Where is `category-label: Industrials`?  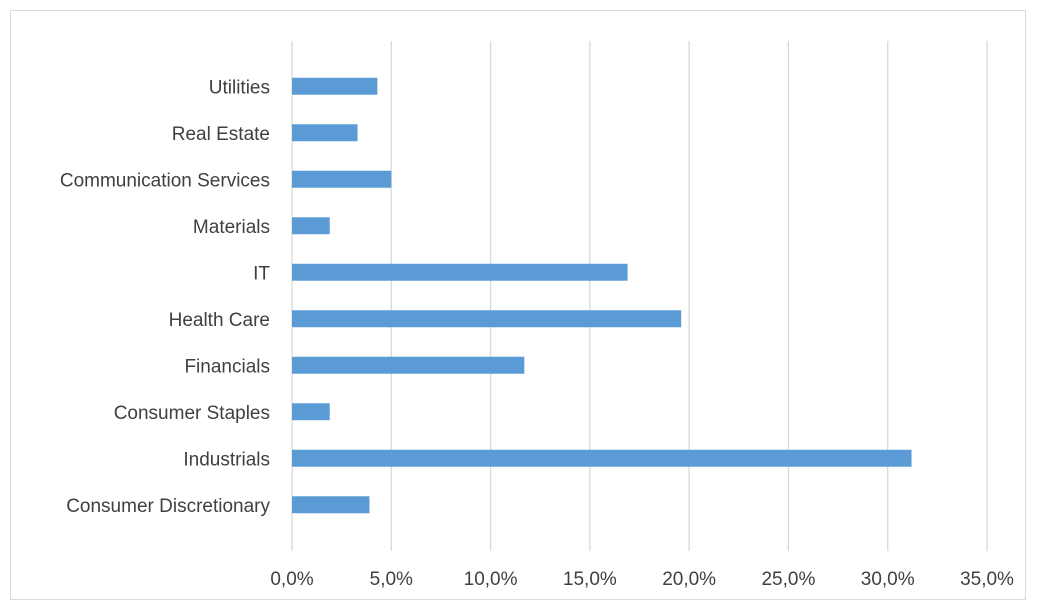 category-label: Industrials is located at coordinates (226, 459).